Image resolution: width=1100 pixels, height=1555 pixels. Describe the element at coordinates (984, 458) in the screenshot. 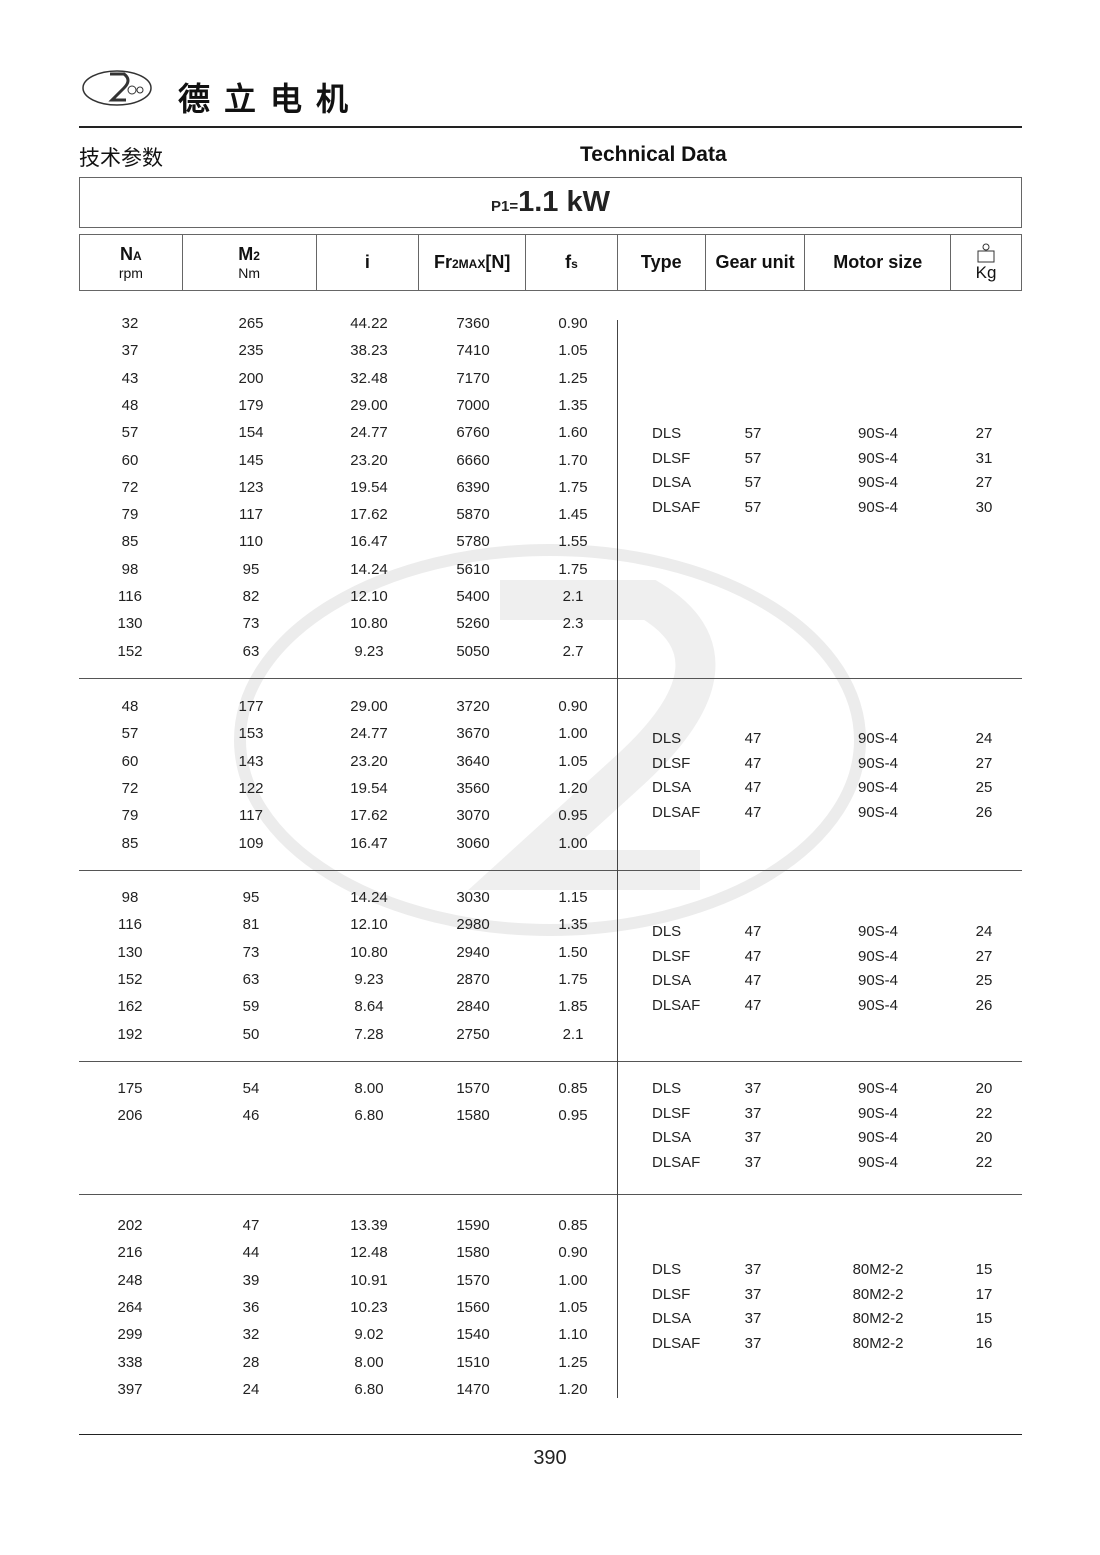

I see `cell-weight: 31` at that location.